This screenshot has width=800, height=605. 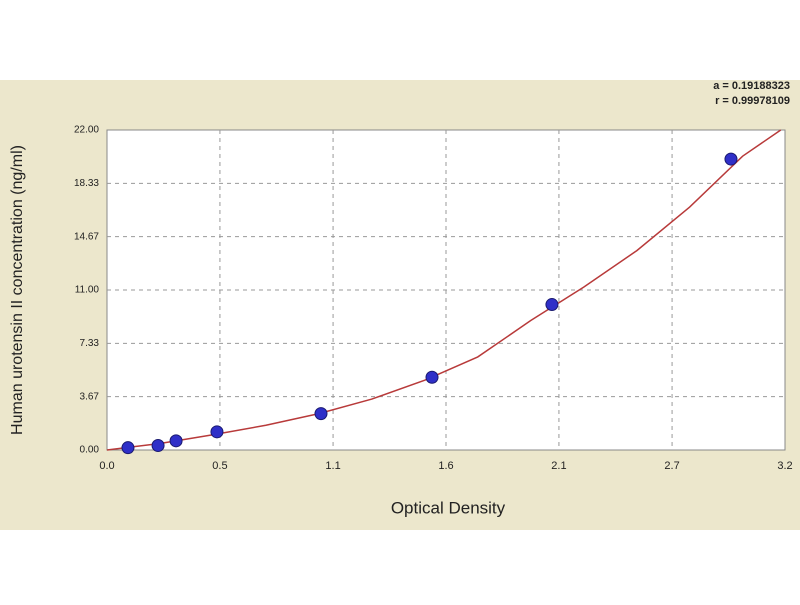 What do you see at coordinates (671, 466) in the screenshot?
I see `x-tick-label: 2.7` at bounding box center [671, 466].